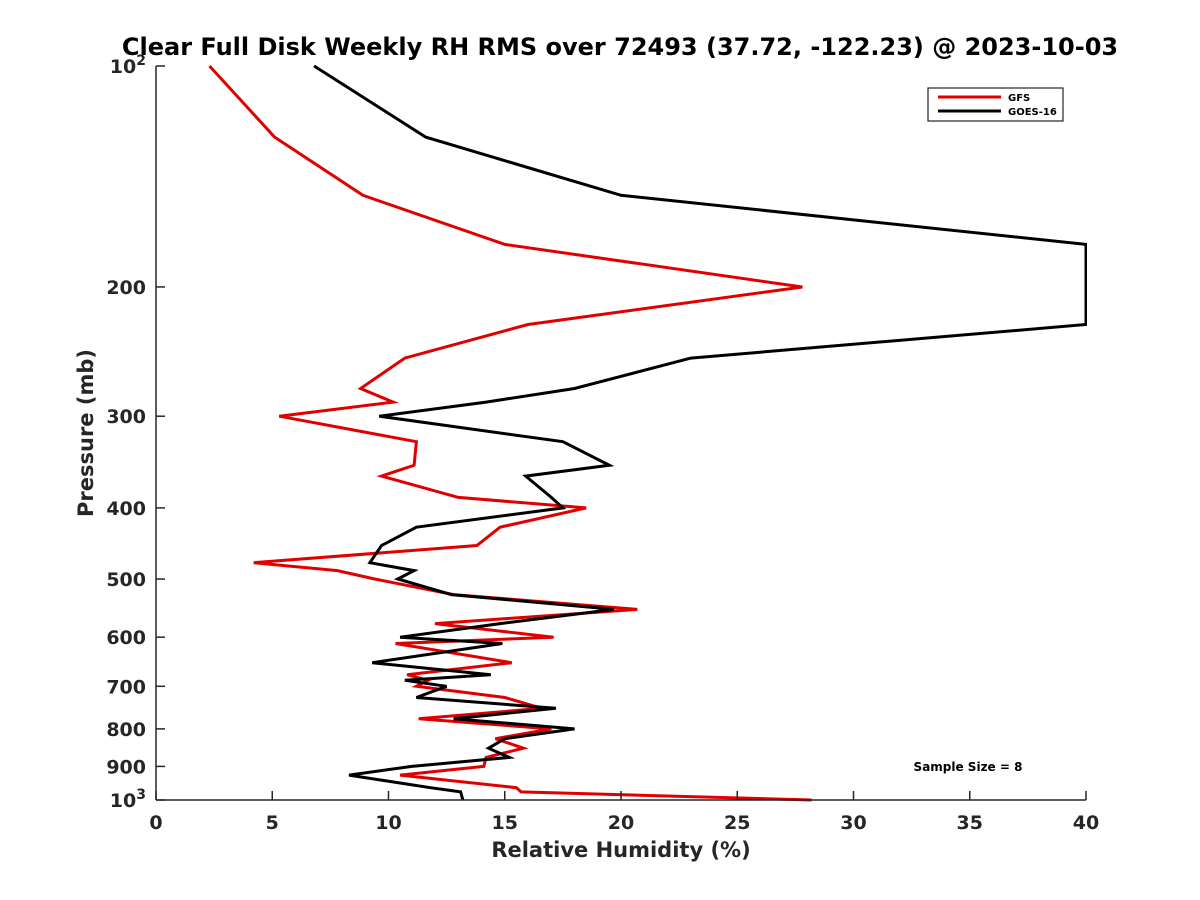  What do you see at coordinates (86, 433) in the screenshot?
I see `y-axis-label: Pressure (mb)` at bounding box center [86, 433].